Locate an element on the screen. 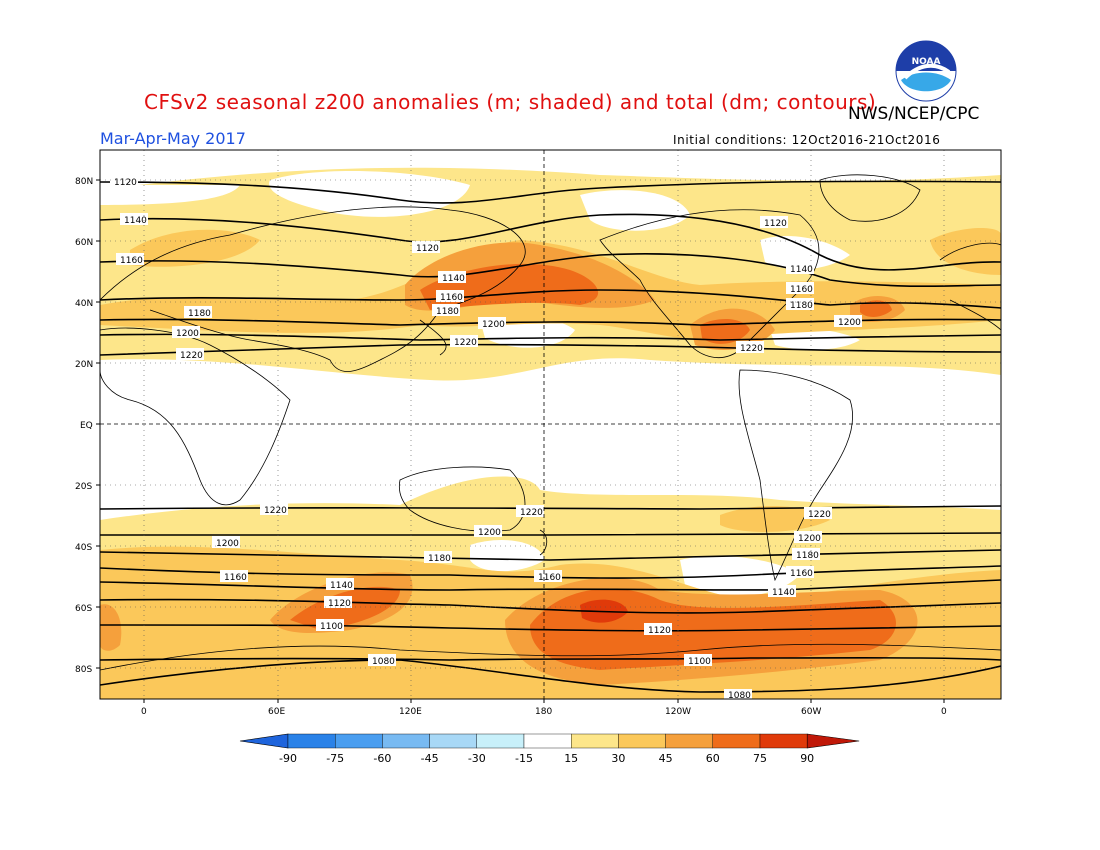 The height and width of the screenshot is (850, 1100). colorbar-label: -75 is located at coordinates (335, 758).